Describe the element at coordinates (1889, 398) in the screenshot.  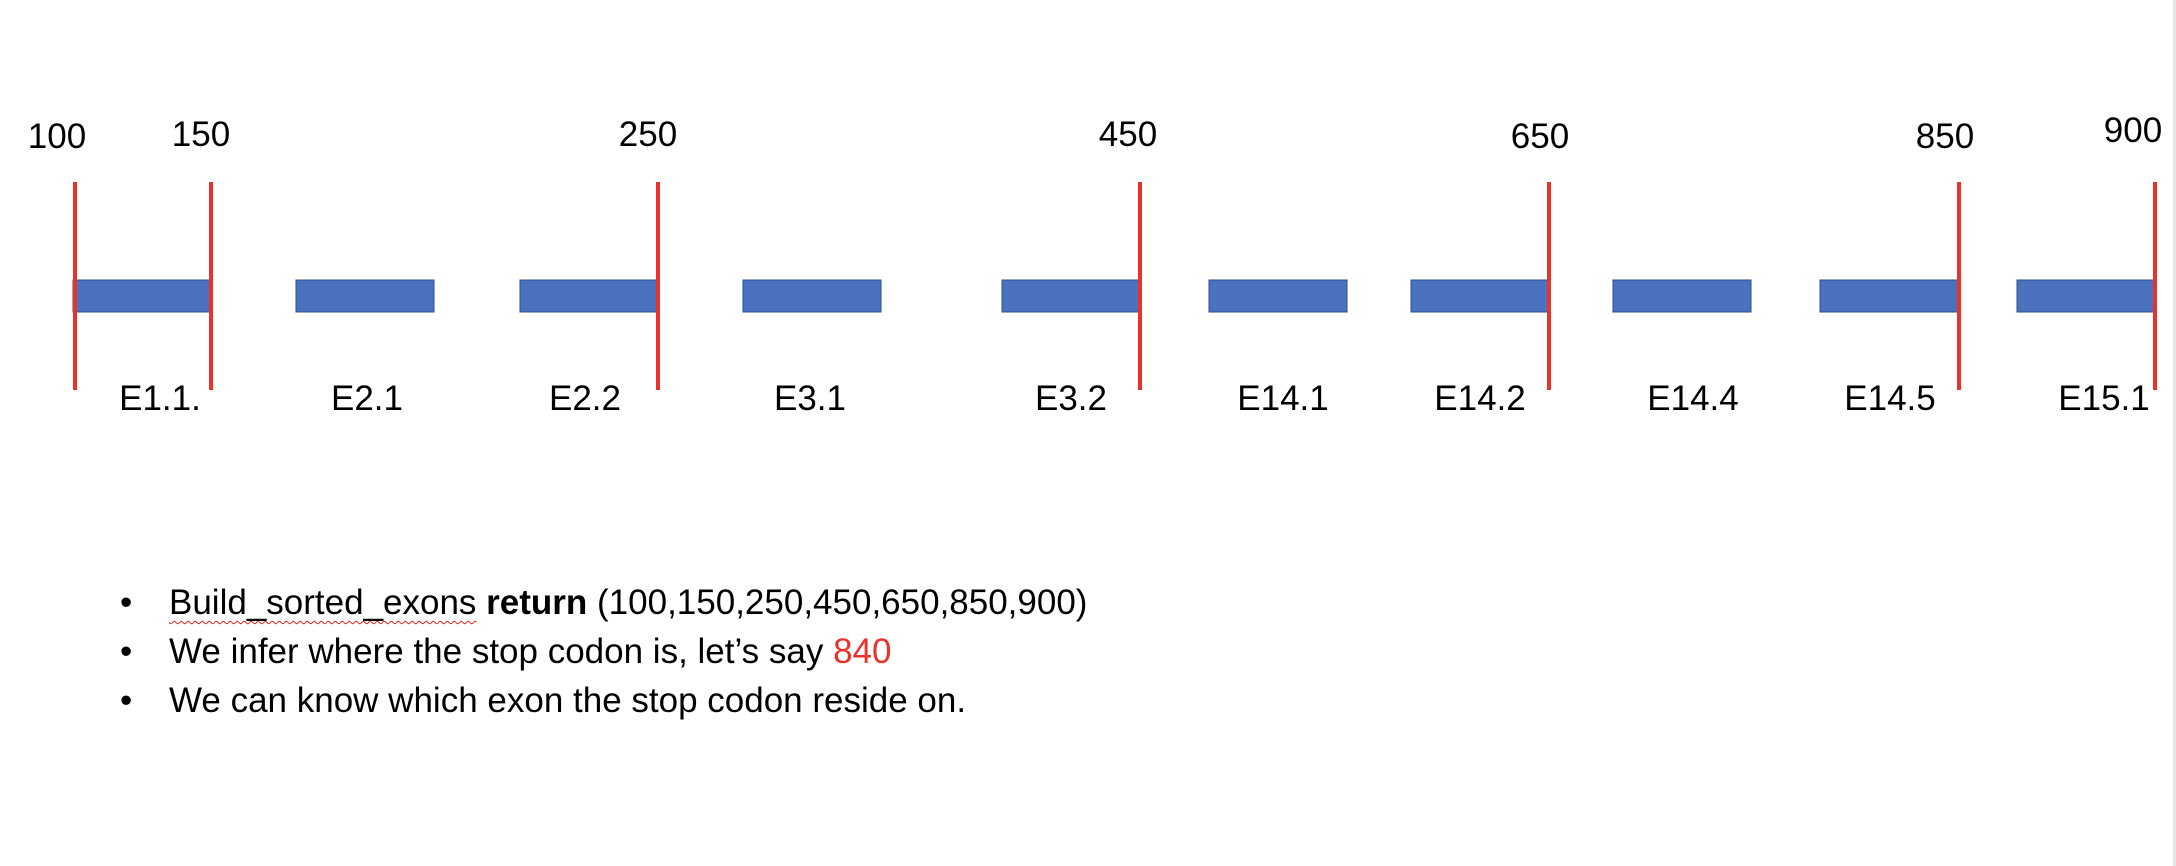
I see `exon-label-e14-5: E14.5` at that location.